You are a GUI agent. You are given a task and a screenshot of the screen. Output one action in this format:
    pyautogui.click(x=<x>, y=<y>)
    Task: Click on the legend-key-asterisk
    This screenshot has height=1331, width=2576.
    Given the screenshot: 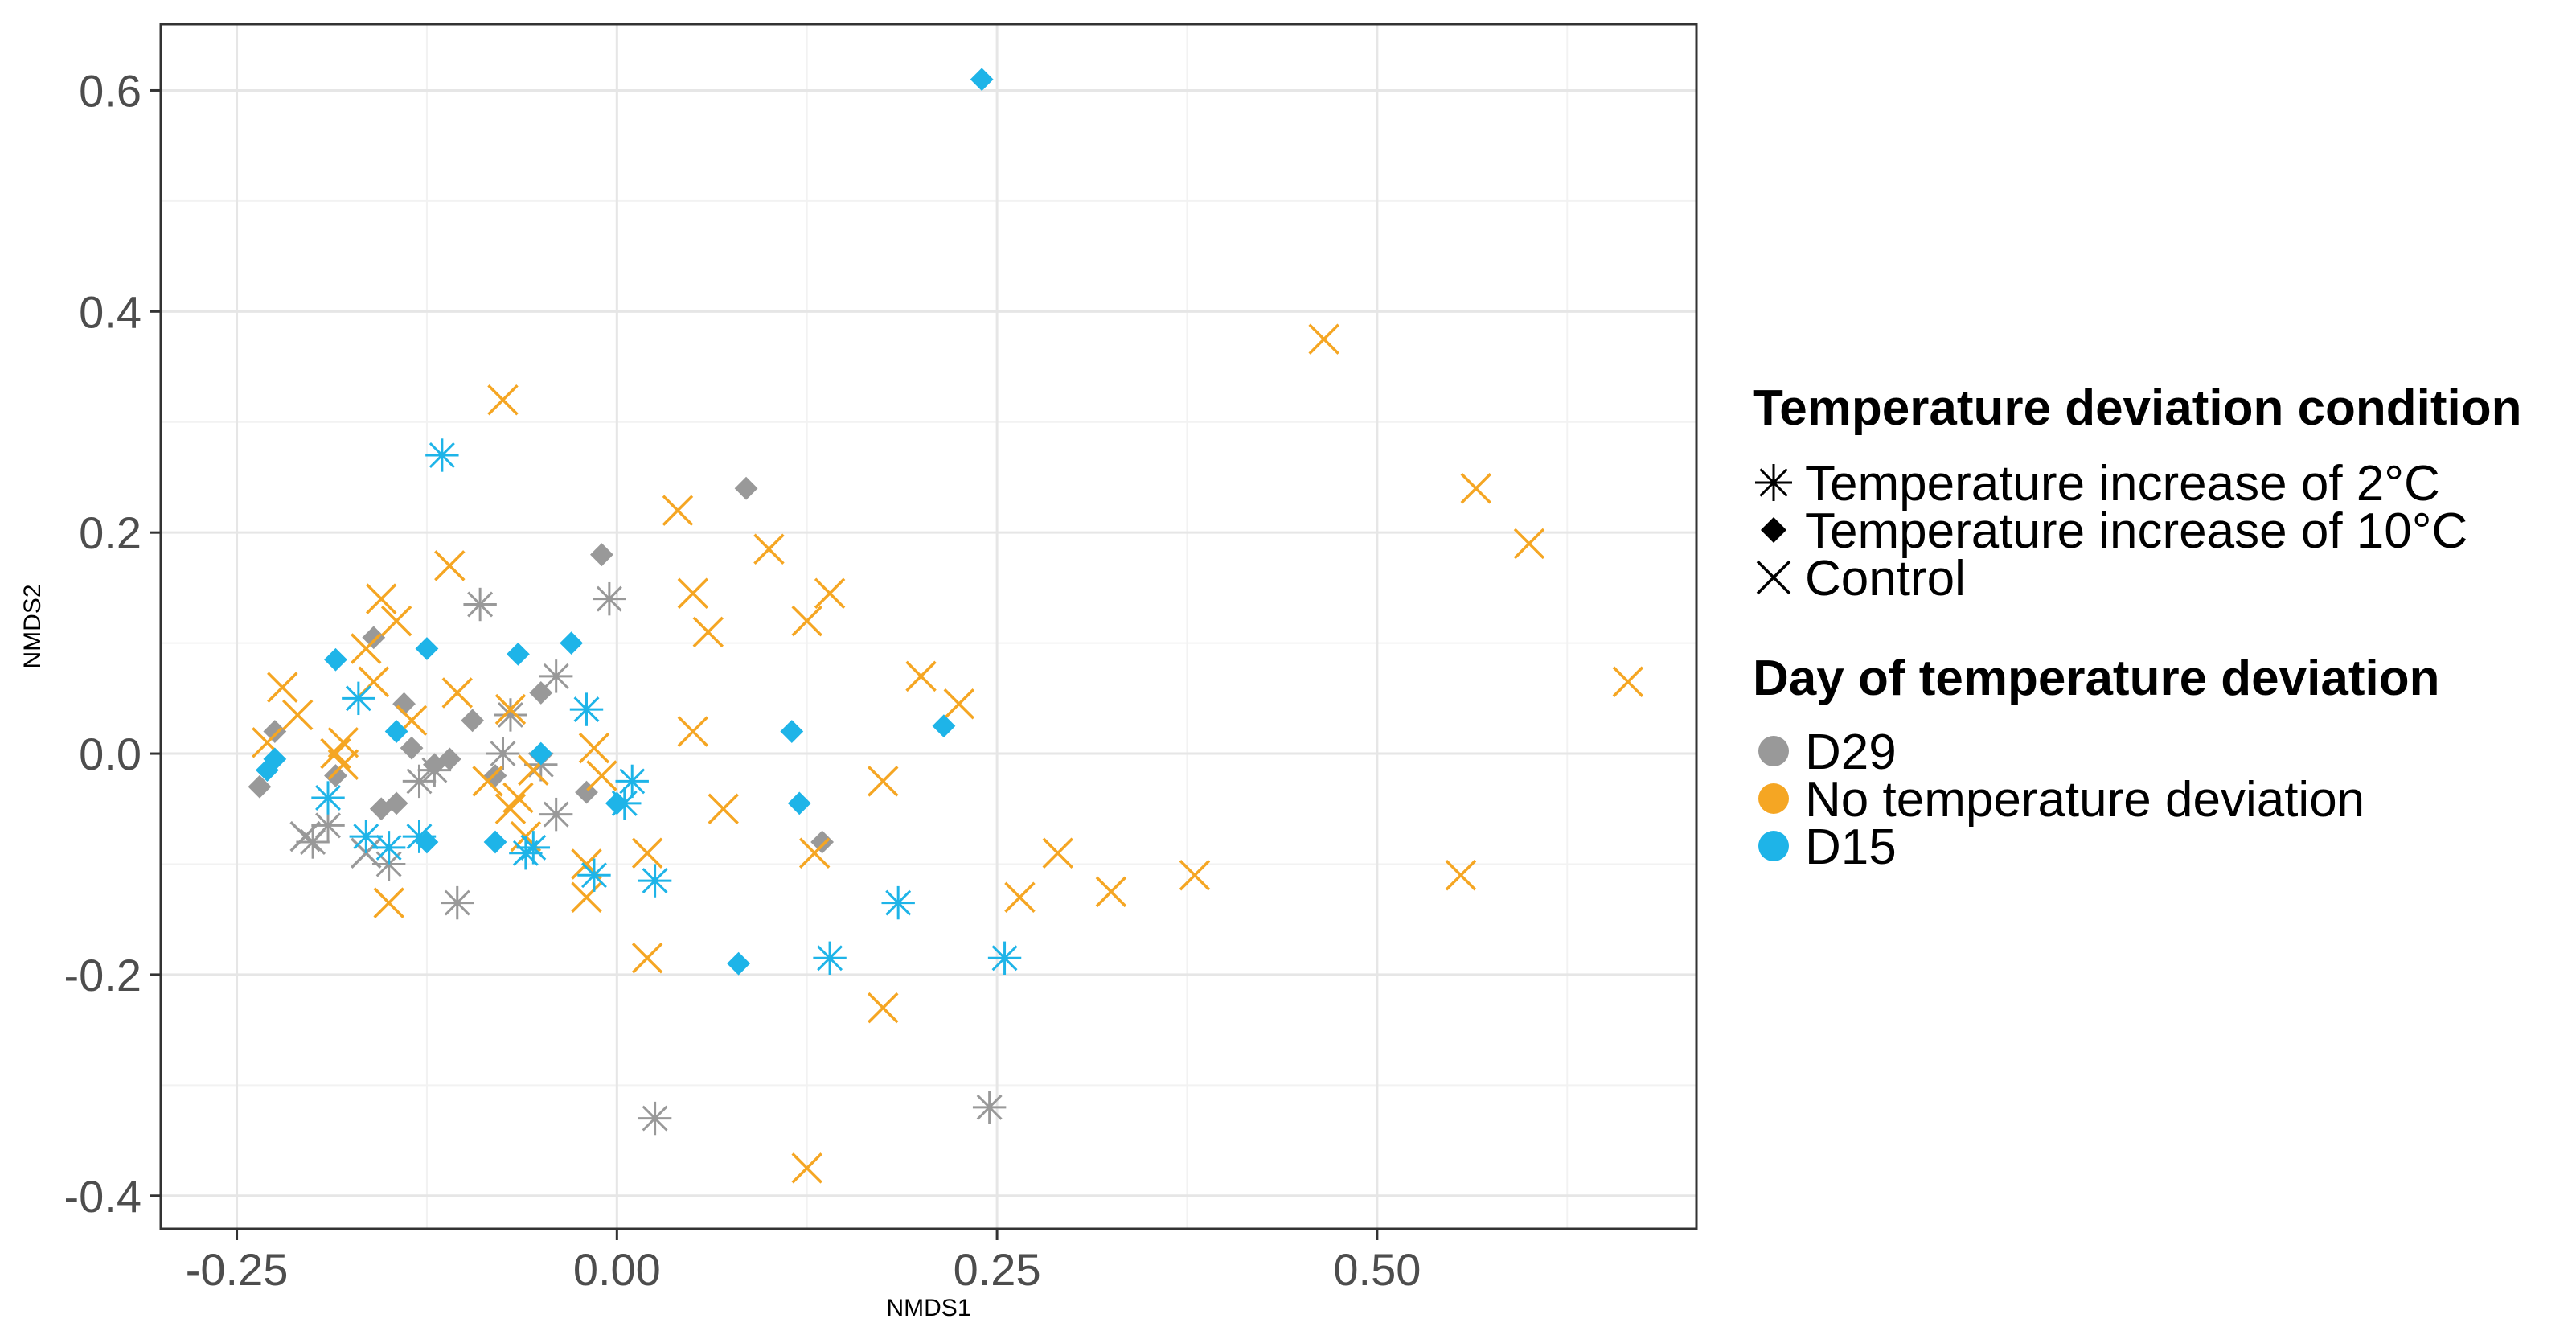 What is the action you would take?
    pyautogui.click(x=1773, y=482)
    